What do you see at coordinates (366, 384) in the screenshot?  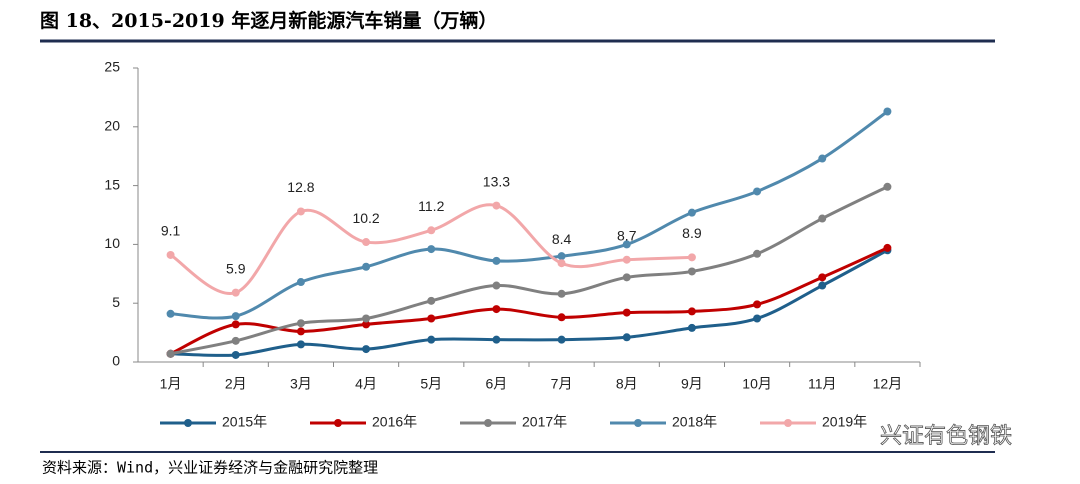 I see `x-tick-label: 4月` at bounding box center [366, 384].